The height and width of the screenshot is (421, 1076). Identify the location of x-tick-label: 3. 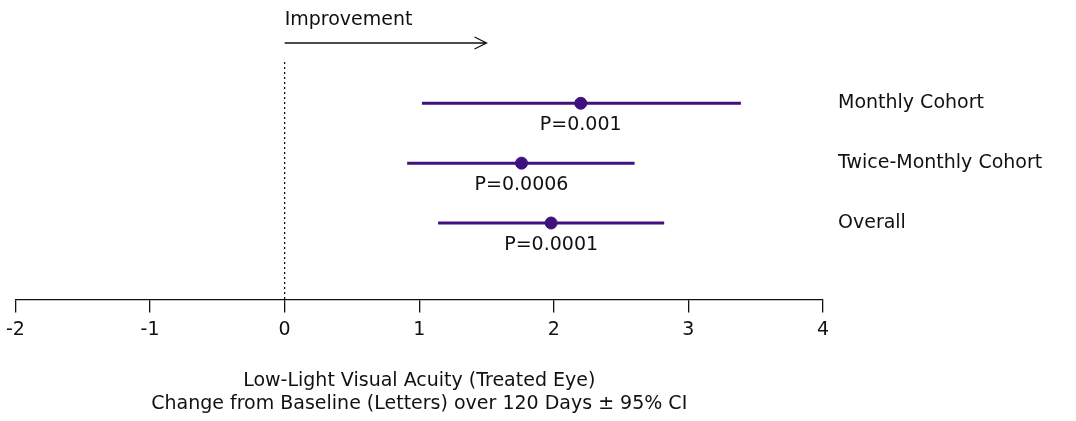
(688, 327).